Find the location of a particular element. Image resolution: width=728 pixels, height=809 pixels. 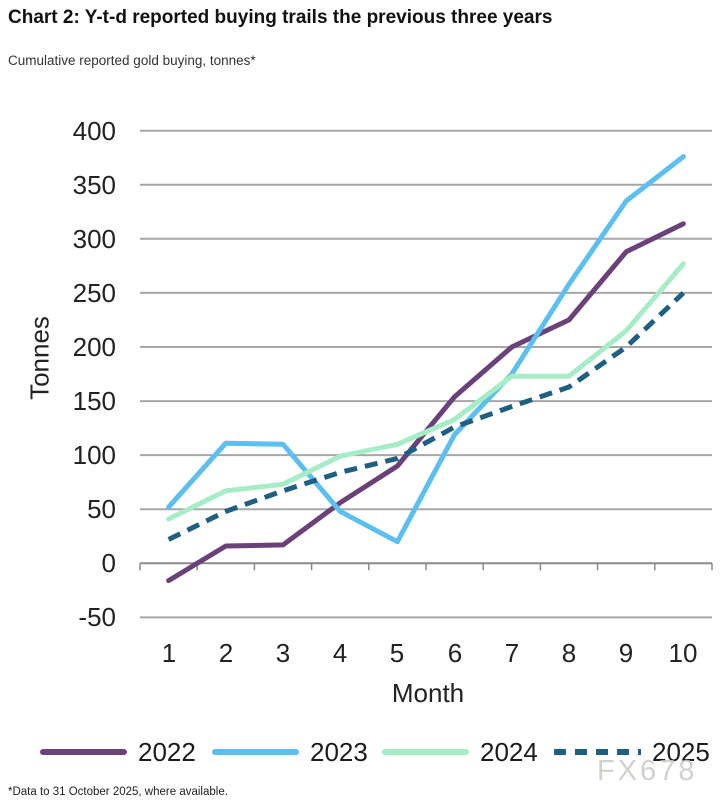

legend-item-2022: 2022 is located at coordinates (118, 752).